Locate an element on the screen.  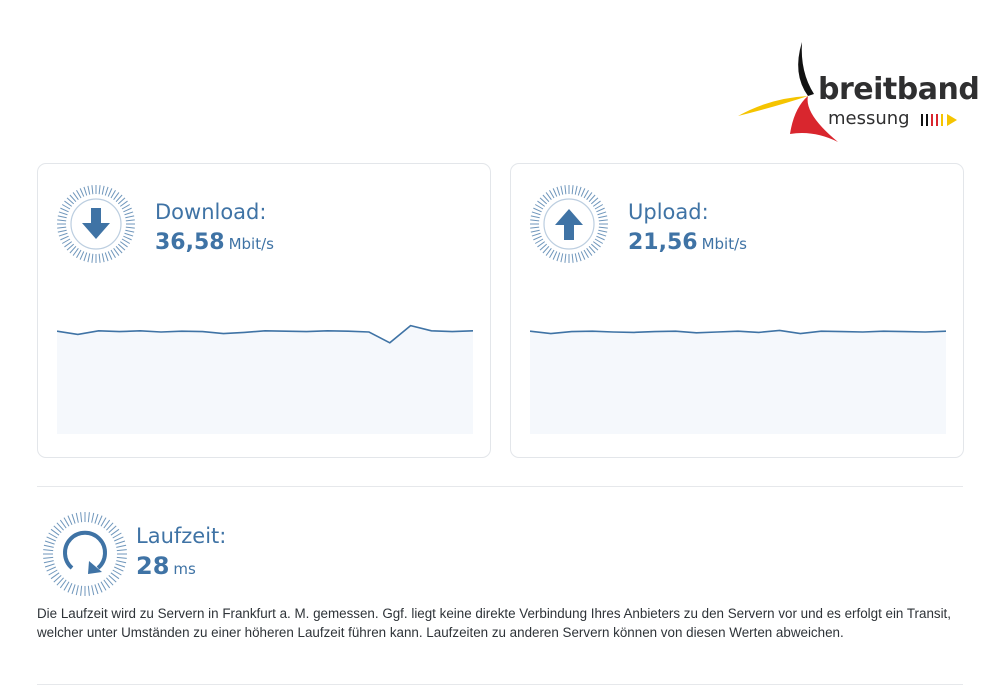
section-divider-bottom is located at coordinates (500, 684).